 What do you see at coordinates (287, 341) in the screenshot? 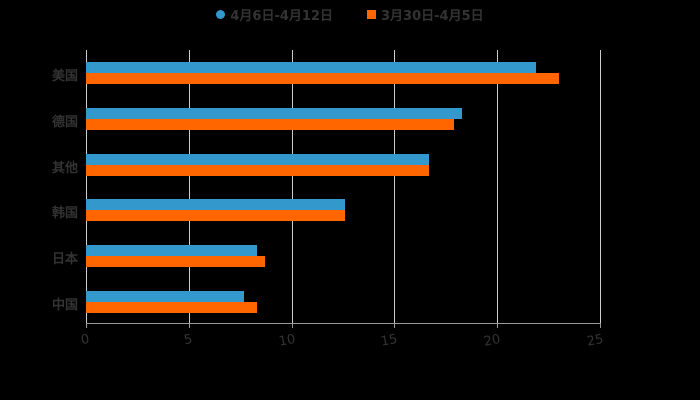
I see `x-tick-label: 10` at bounding box center [287, 341].